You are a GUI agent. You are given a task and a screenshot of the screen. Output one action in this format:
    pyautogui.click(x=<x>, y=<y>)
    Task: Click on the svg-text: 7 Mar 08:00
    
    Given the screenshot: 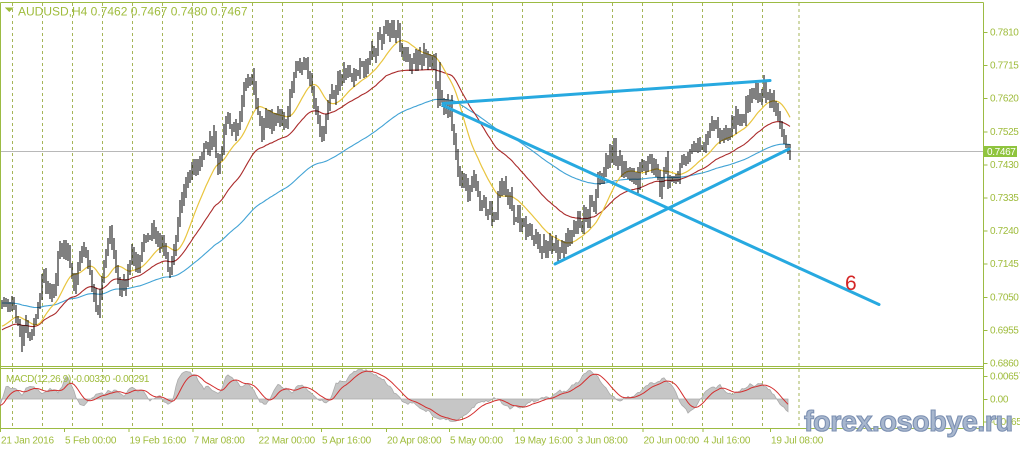 What is the action you would take?
    pyautogui.click(x=220, y=441)
    